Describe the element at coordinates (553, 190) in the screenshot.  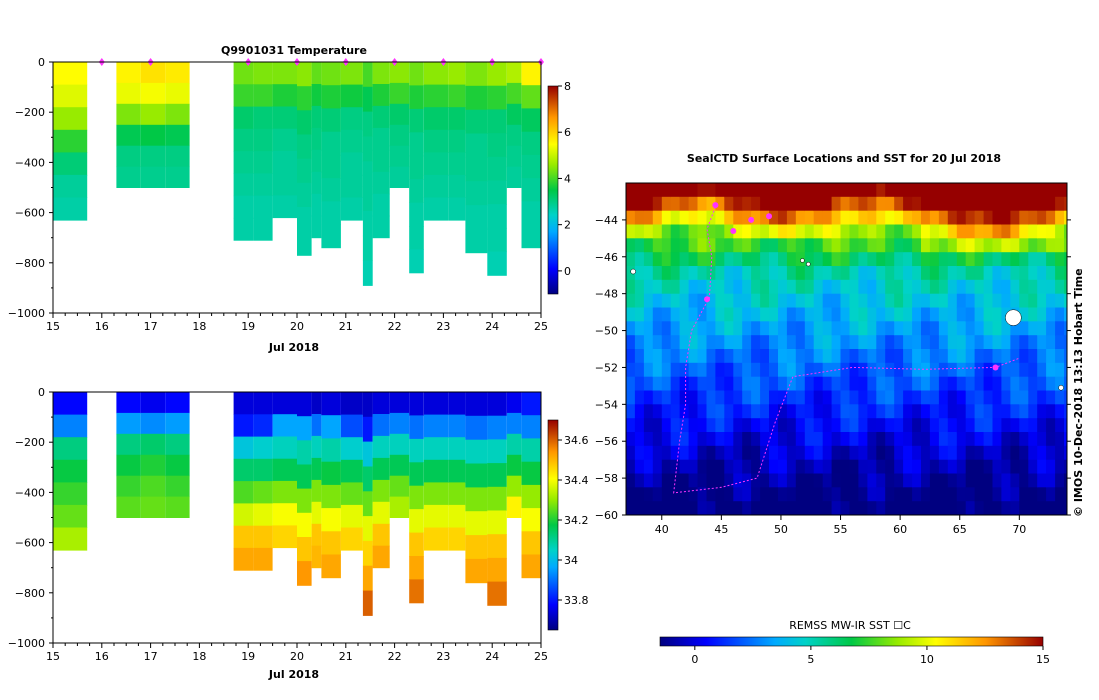
I see `temperature-colorbar` at that location.